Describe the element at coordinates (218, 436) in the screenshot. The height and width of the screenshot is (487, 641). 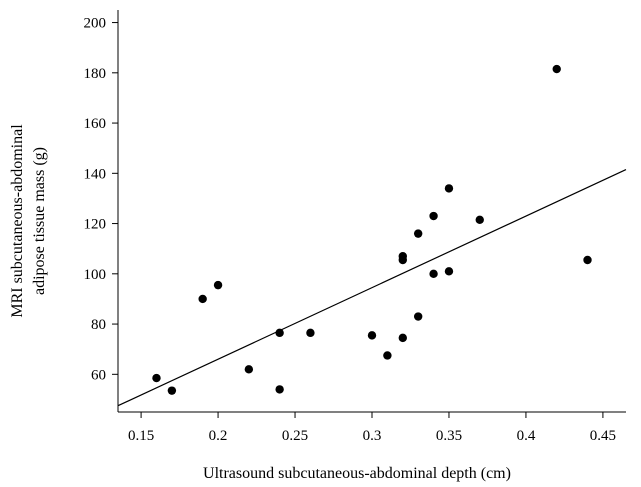
I see `x-tick-label: 0.2` at that location.